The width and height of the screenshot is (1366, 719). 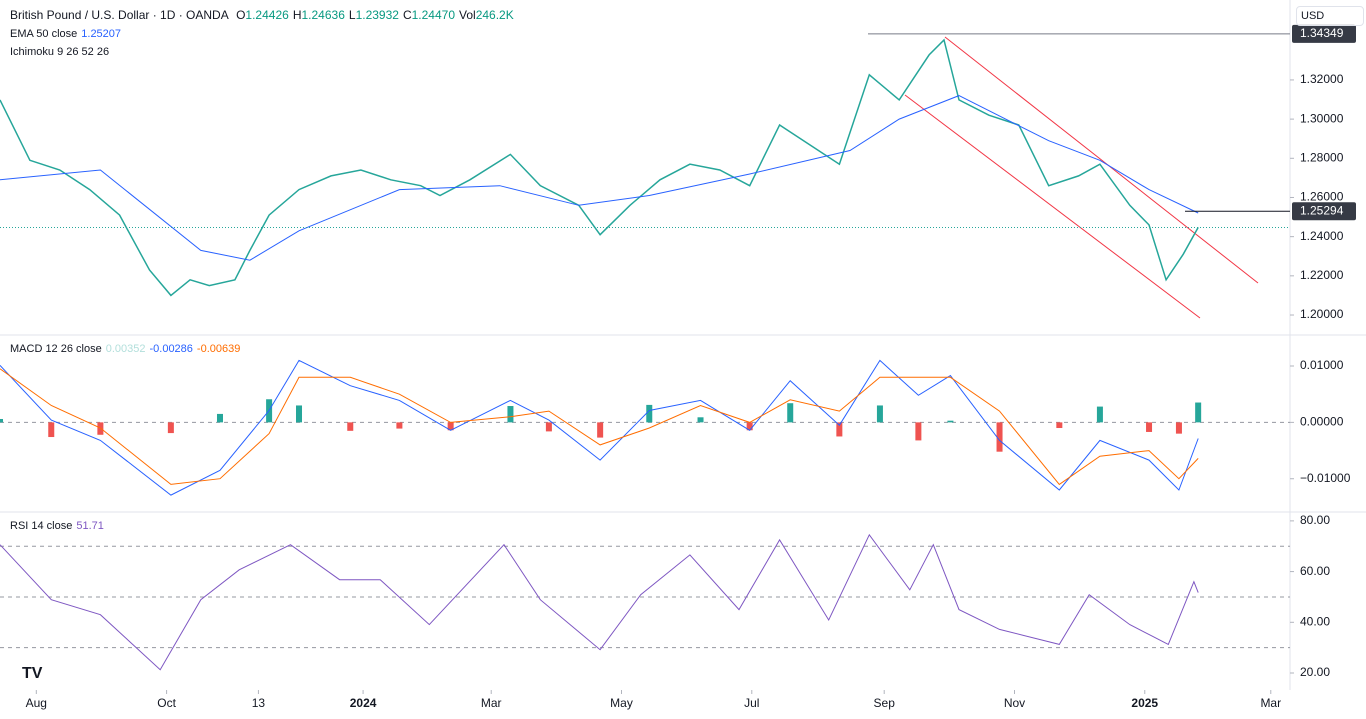 I want to click on price-tag-label: 1.25294, so click(x=1322, y=210).